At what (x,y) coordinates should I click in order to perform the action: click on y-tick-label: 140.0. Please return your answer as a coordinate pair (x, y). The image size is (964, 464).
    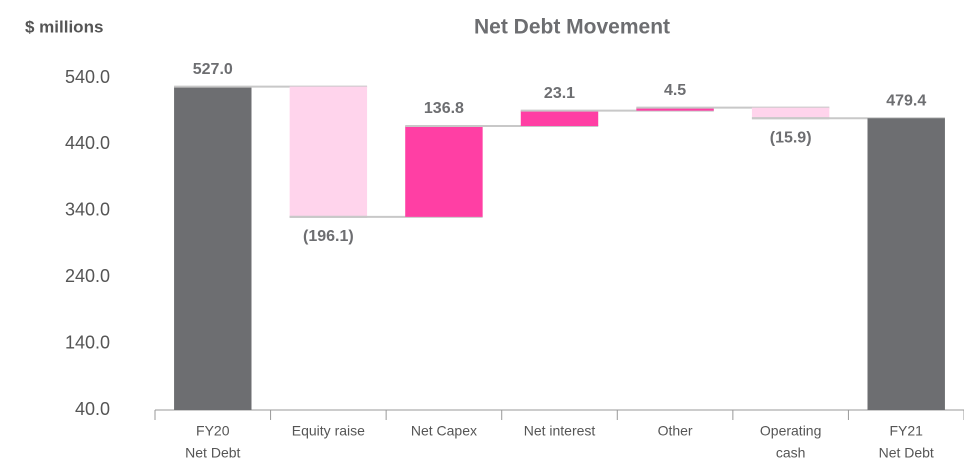
    Looking at the image, I should click on (87, 342).